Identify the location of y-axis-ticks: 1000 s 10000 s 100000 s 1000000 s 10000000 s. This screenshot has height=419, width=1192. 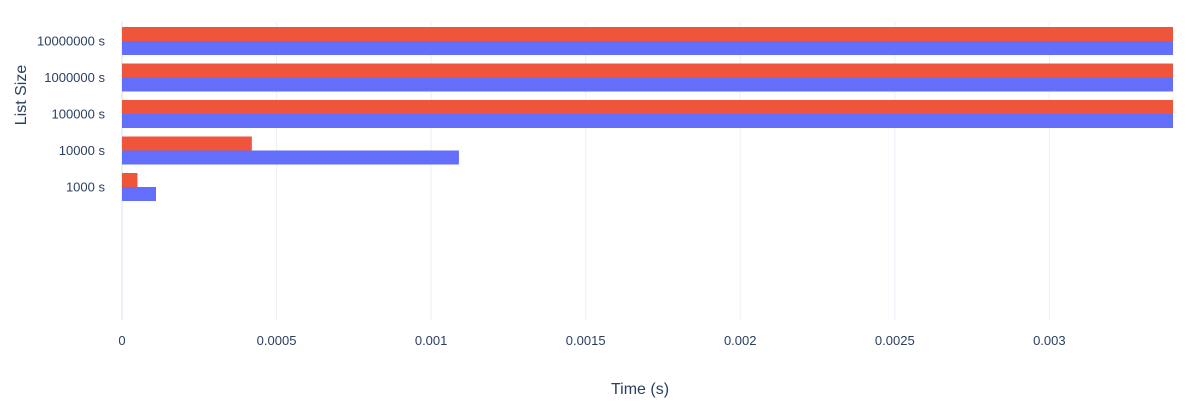
(71, 114).